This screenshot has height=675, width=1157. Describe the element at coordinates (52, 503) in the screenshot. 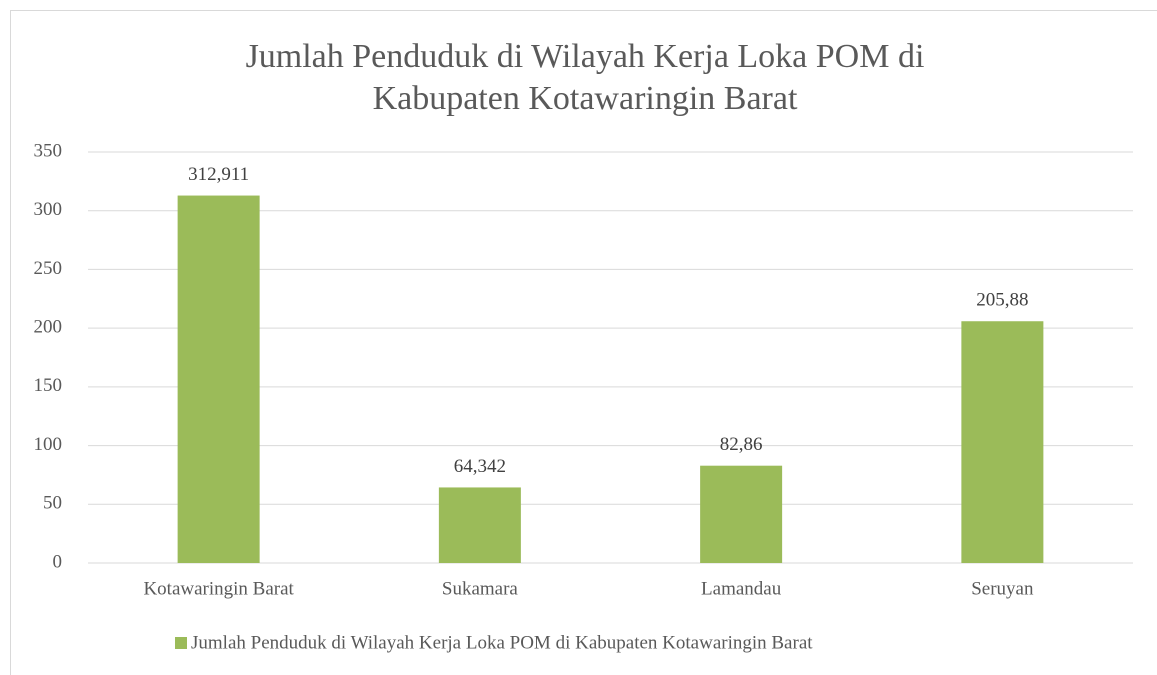

I see `y-tick-label: 50` at that location.